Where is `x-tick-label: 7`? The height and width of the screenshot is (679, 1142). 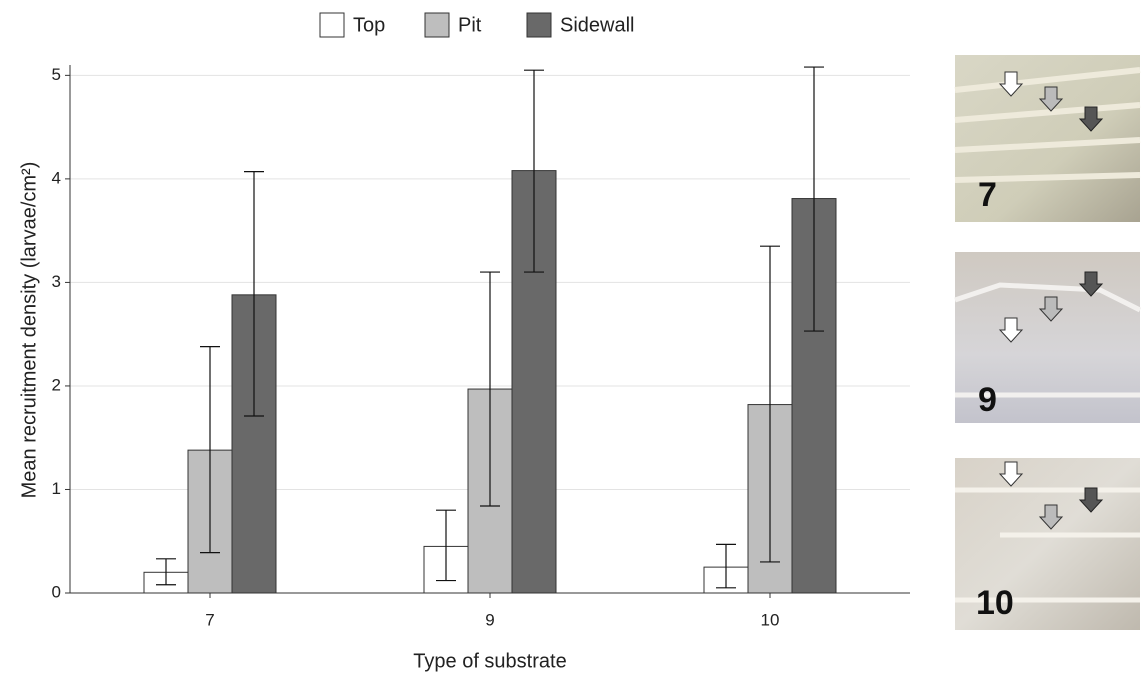 x-tick-label: 7 is located at coordinates (209, 619).